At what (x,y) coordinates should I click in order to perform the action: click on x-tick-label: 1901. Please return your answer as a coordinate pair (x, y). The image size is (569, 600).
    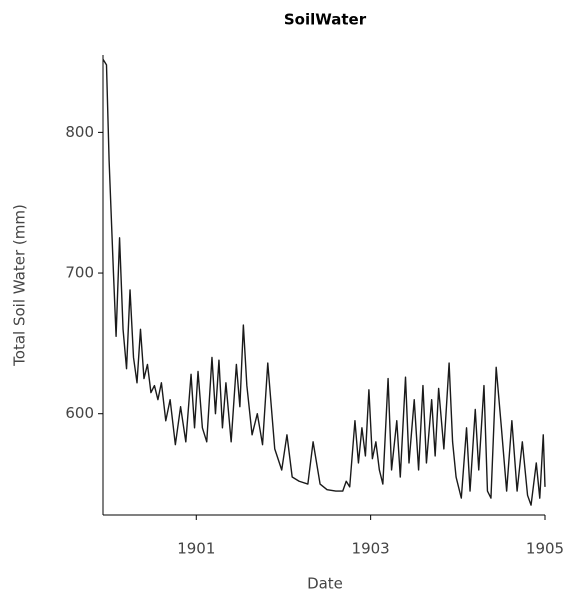
    Looking at the image, I should click on (196, 549).